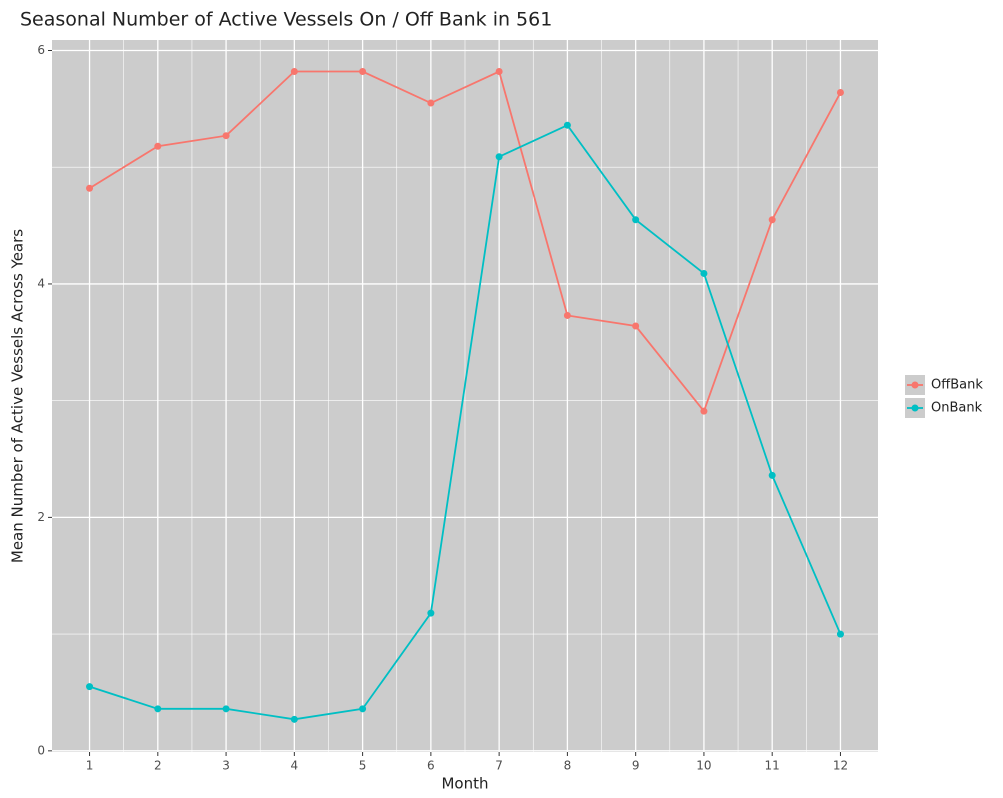 The image size is (1003, 798). Describe the element at coordinates (772, 766) in the screenshot. I see `x-tick-label: 11` at that location.